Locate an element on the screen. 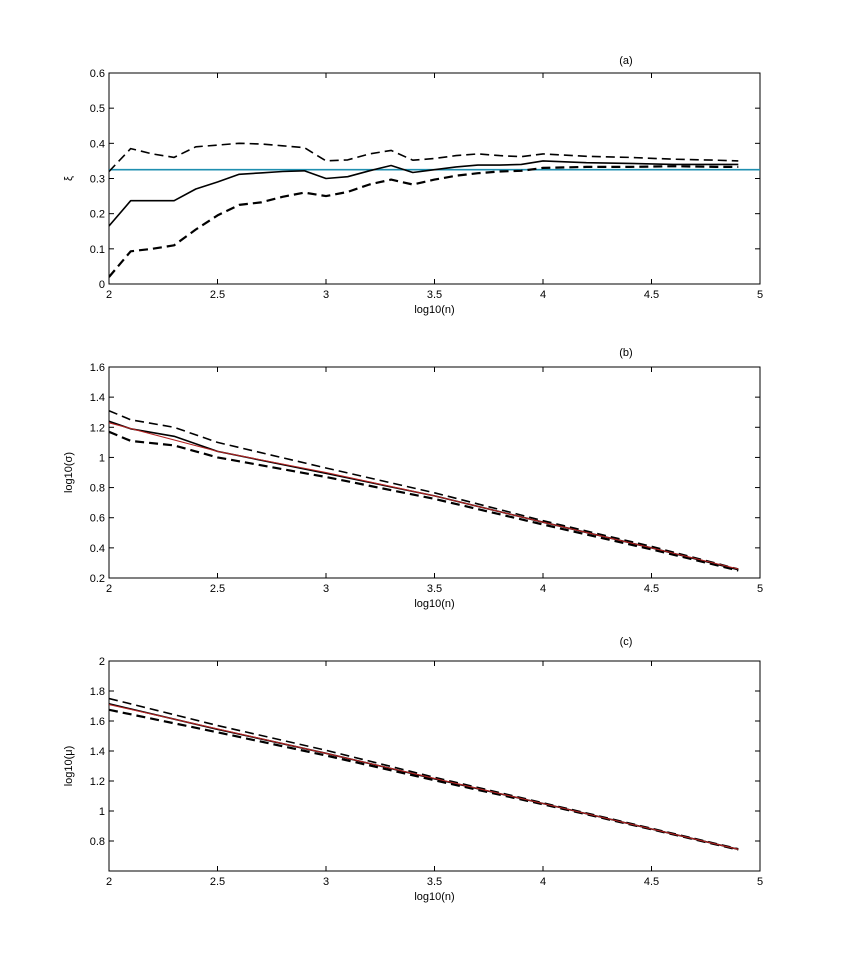 This screenshot has height=980, width=841. y-axis-label: ξ is located at coordinates (69, 178).